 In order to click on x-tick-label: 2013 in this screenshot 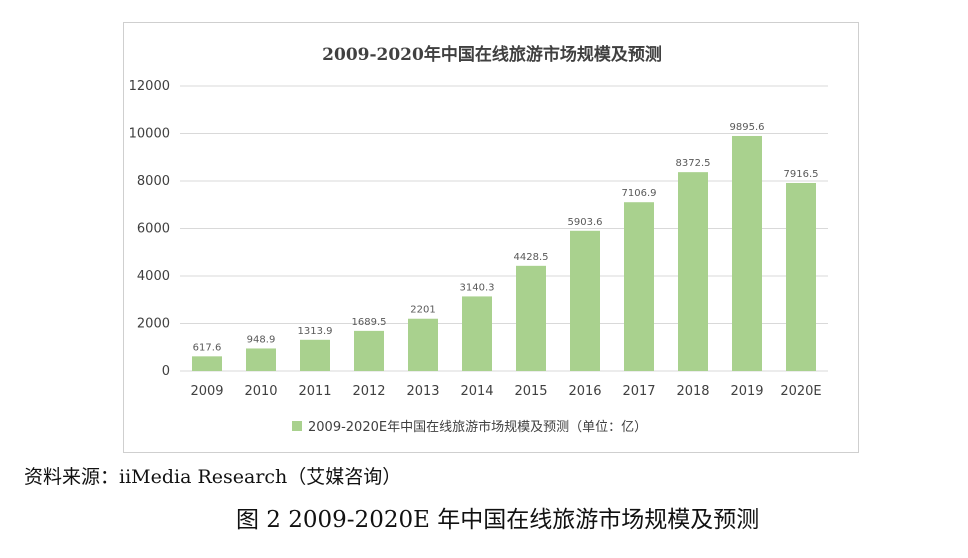, I will do `click(422, 391)`.